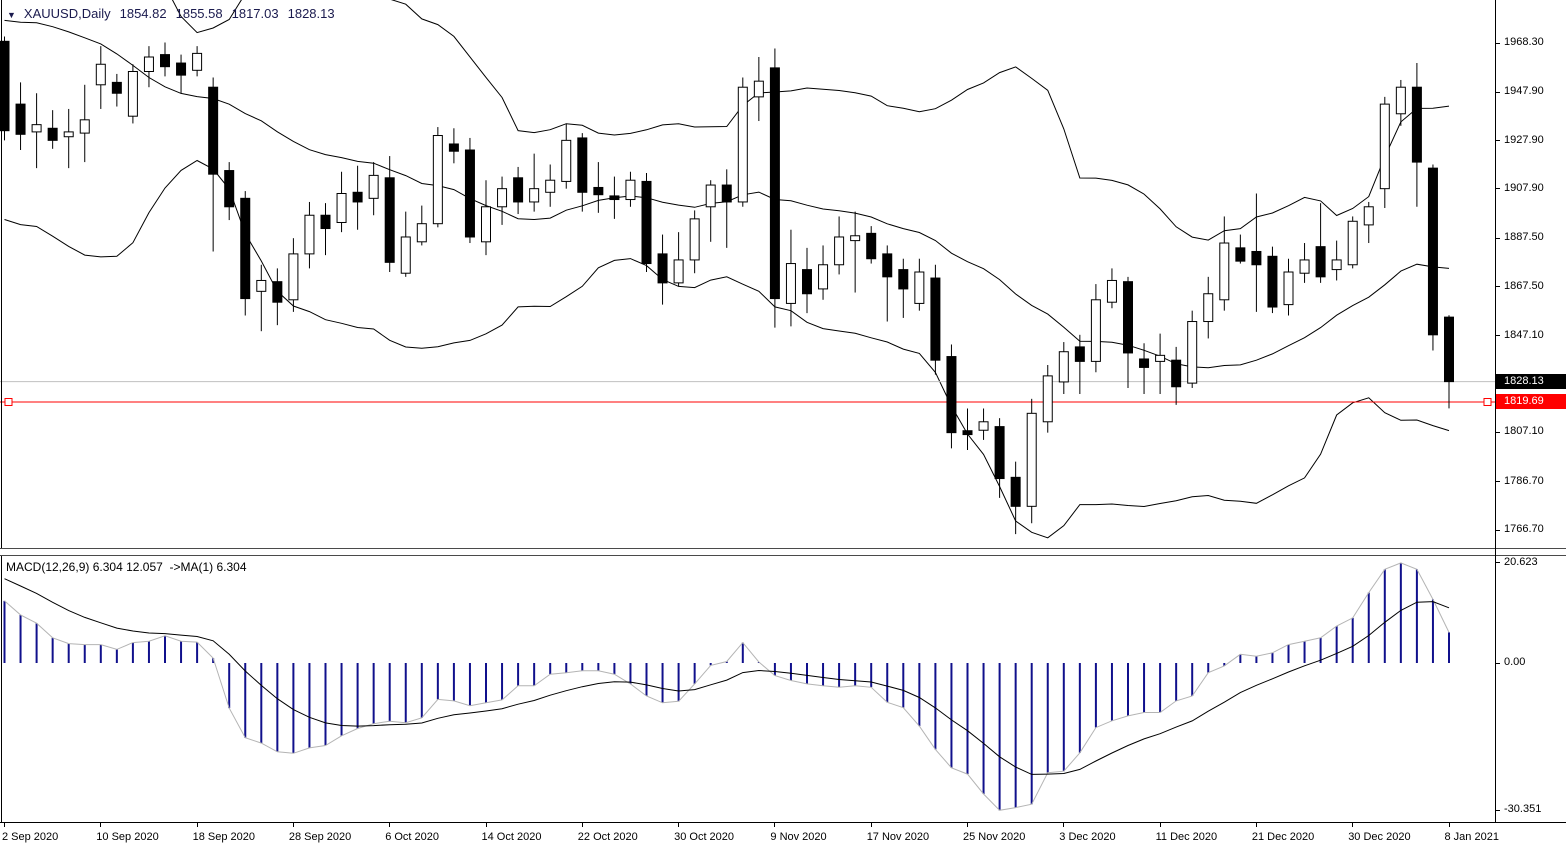  What do you see at coordinates (1, 411) in the screenshot?
I see `chart-left-border` at bounding box center [1, 411].